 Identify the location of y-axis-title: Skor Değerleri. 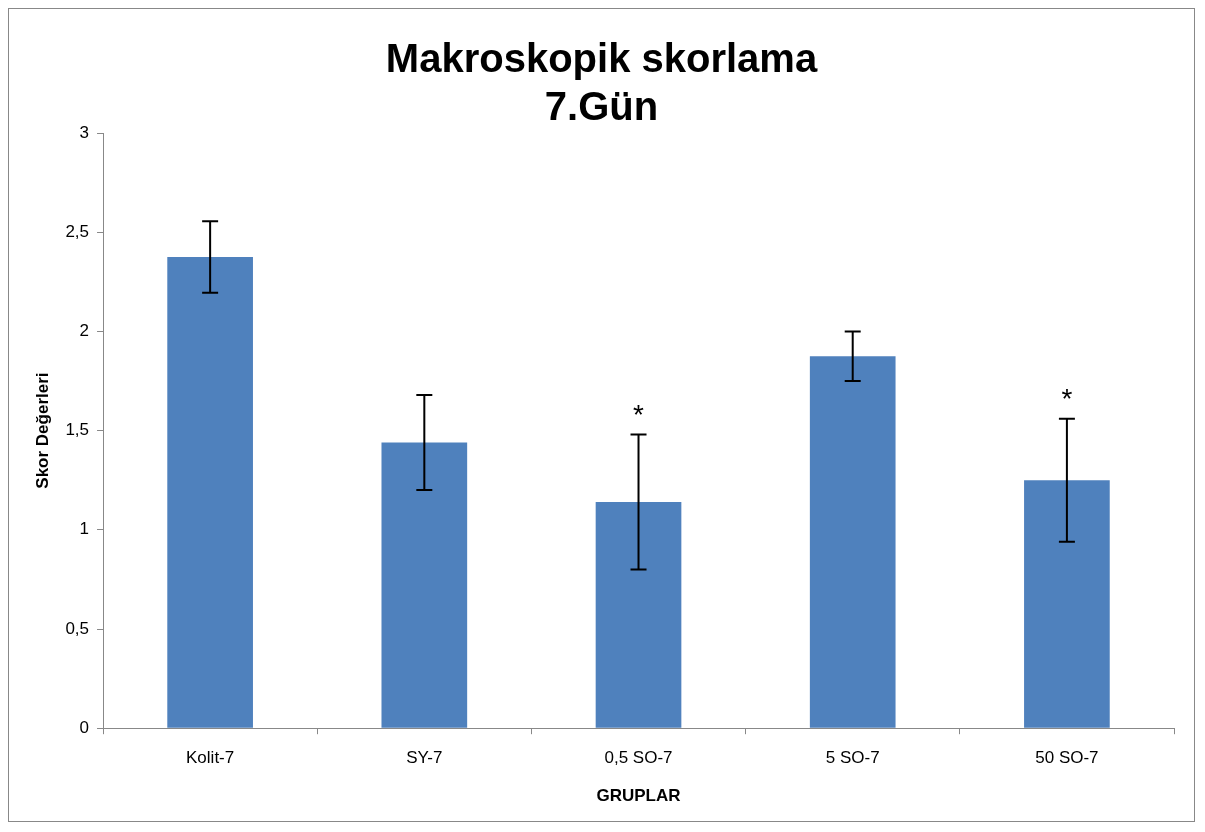
(42, 430).